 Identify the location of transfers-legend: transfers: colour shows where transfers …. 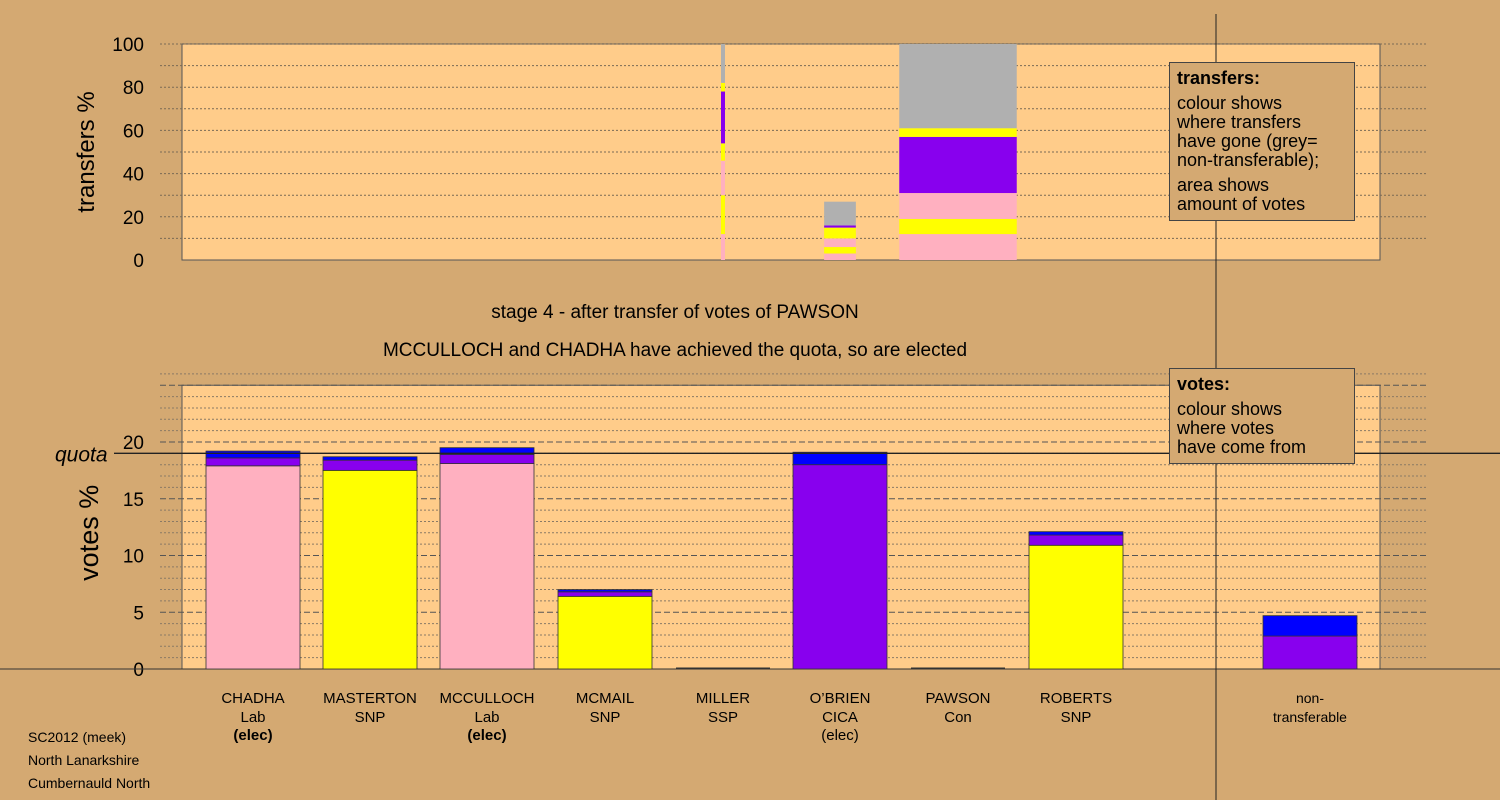
(1262, 141).